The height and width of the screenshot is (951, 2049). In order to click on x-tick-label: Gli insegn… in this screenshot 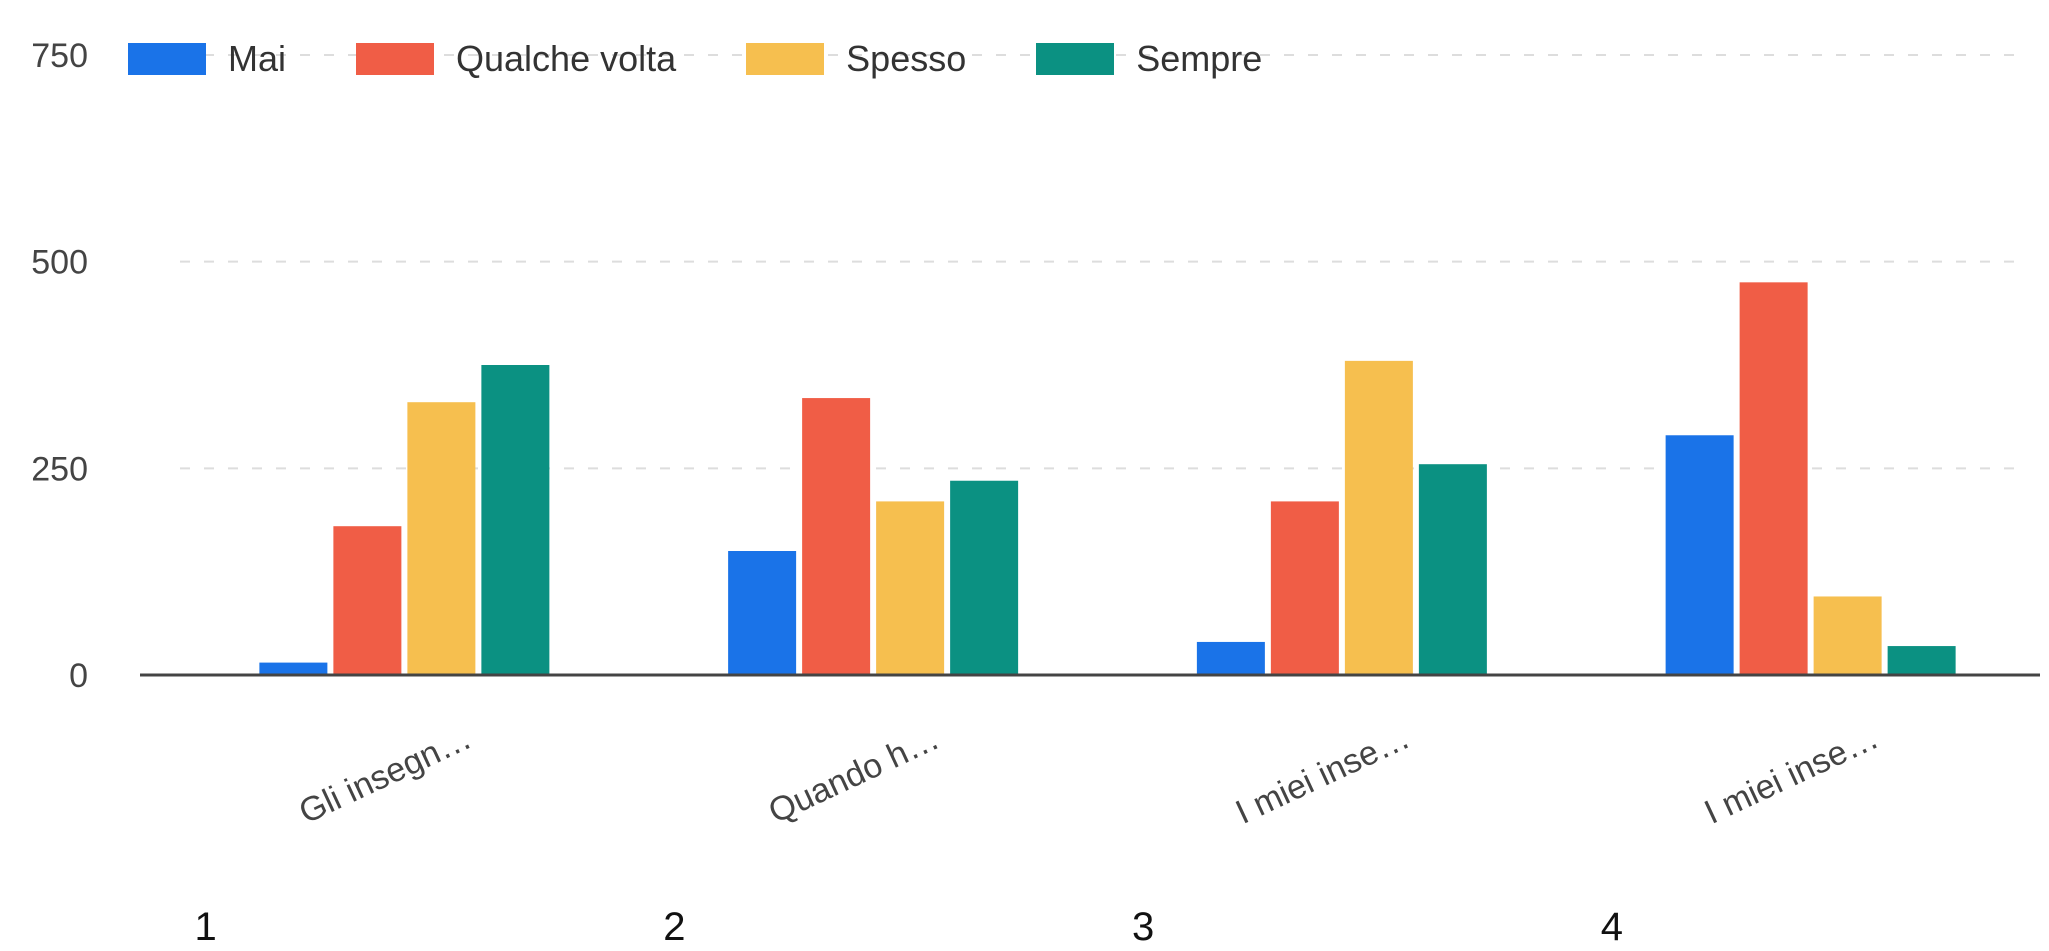, I will do `click(385, 775)`.